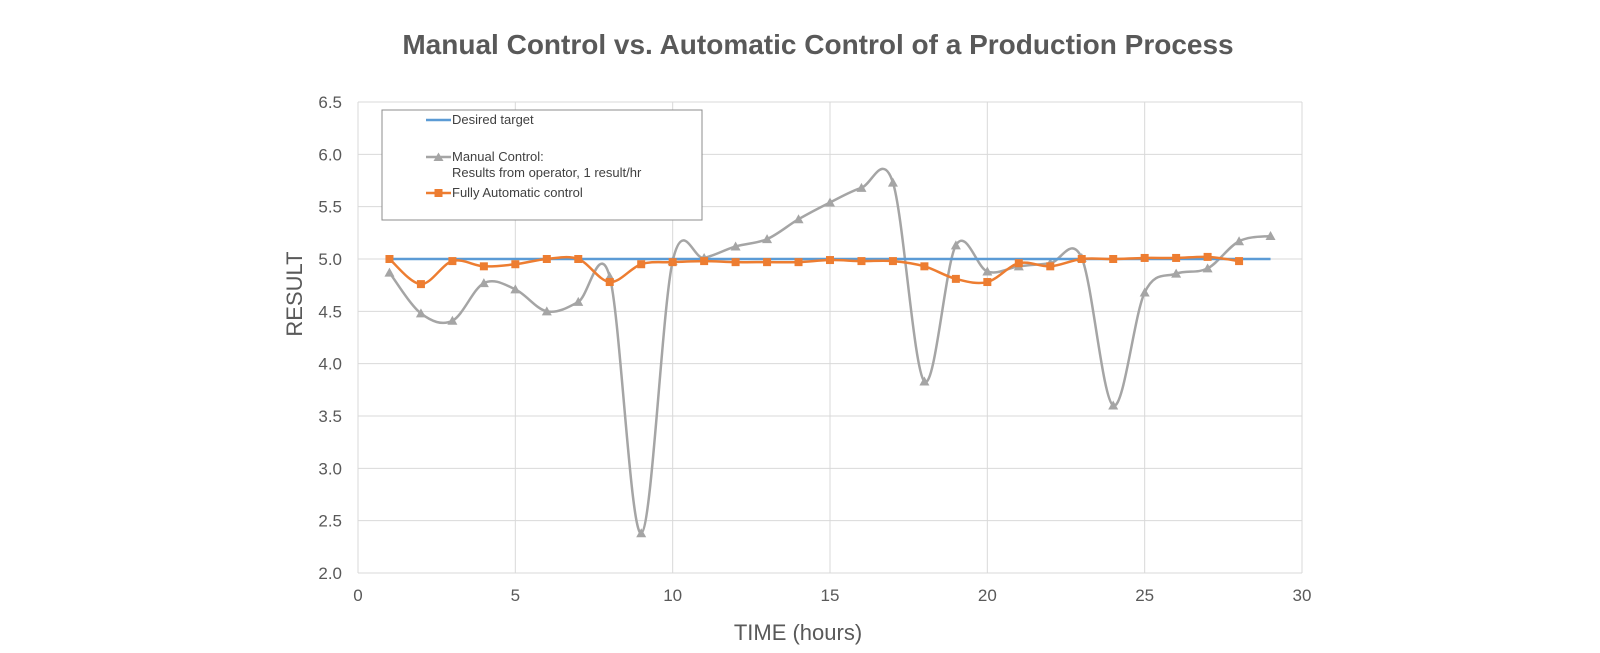 This screenshot has width=1600, height=653. Describe the element at coordinates (330, 521) in the screenshot. I see `y-tick-label: 2.5` at that location.